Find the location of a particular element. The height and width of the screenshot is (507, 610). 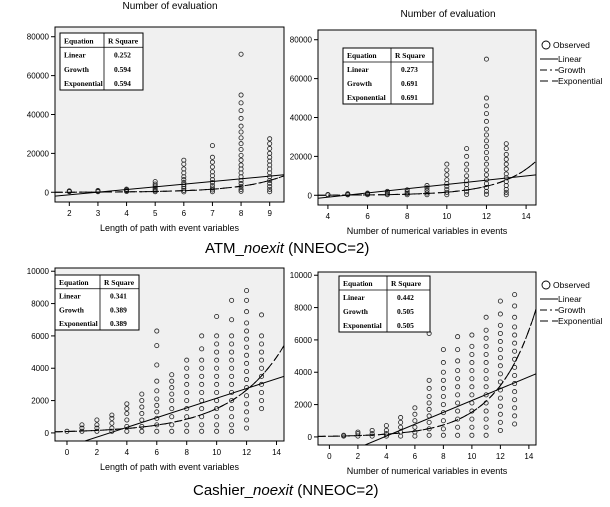

legend-observed-icon is located at coordinates (546, 45).